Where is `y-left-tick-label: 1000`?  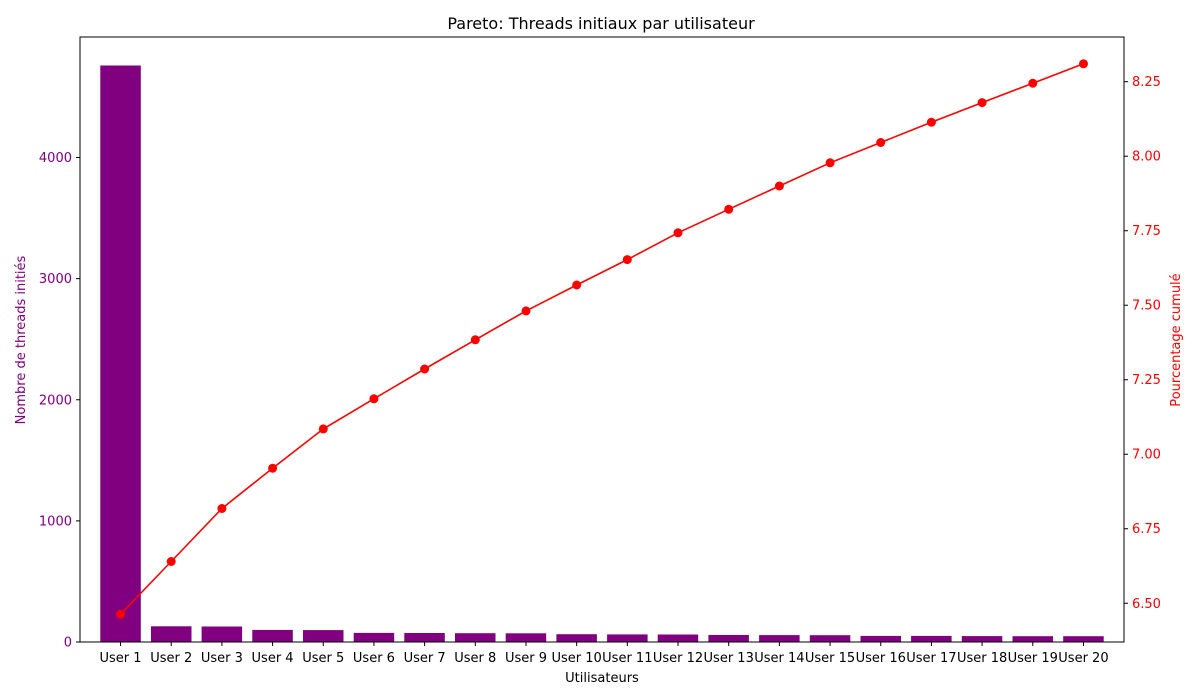 y-left-tick-label: 1000 is located at coordinates (55, 521).